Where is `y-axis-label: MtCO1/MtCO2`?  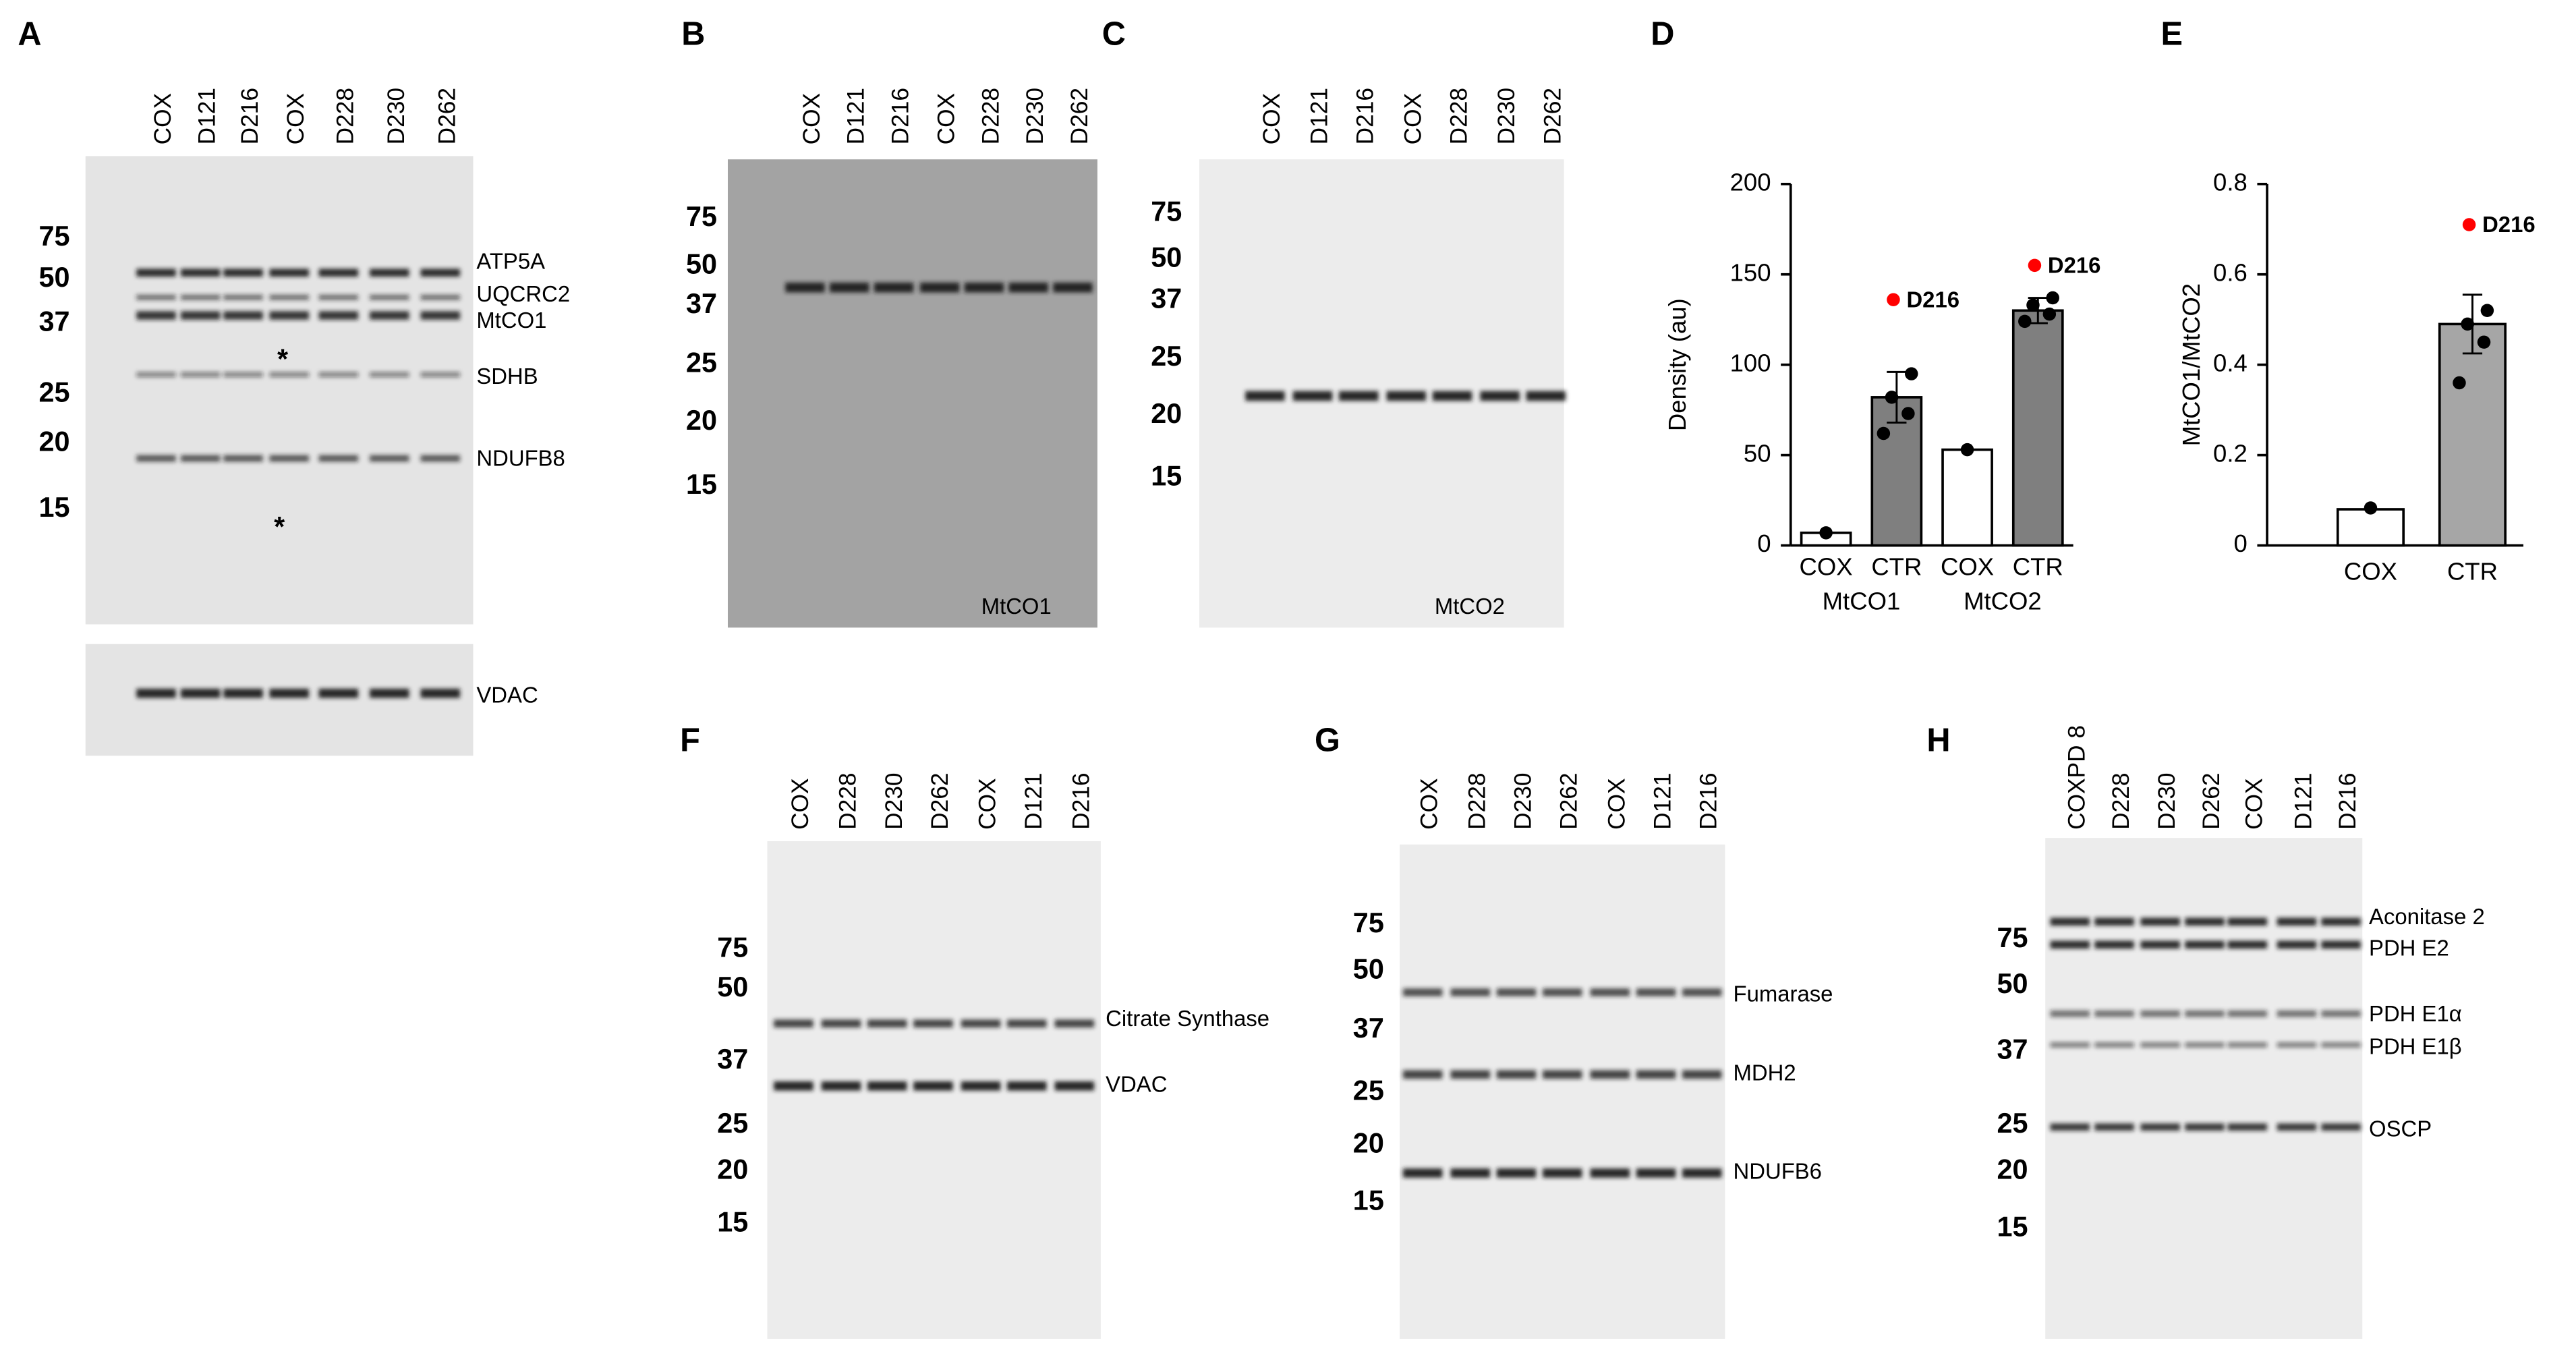
y-axis-label: MtCO1/MtCO2 is located at coordinates (2191, 365).